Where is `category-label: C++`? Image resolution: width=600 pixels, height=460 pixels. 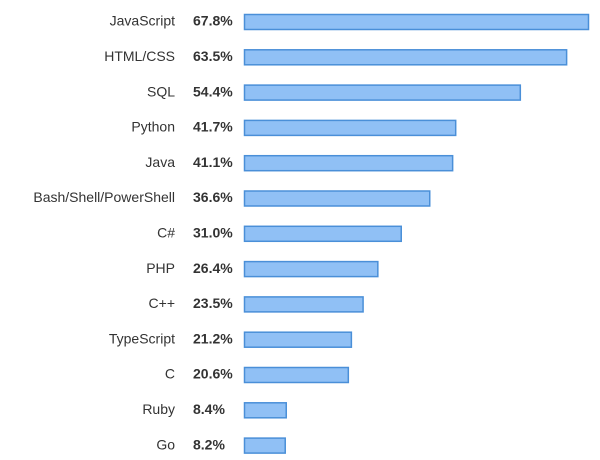
category-label: C++ is located at coordinates (162, 303).